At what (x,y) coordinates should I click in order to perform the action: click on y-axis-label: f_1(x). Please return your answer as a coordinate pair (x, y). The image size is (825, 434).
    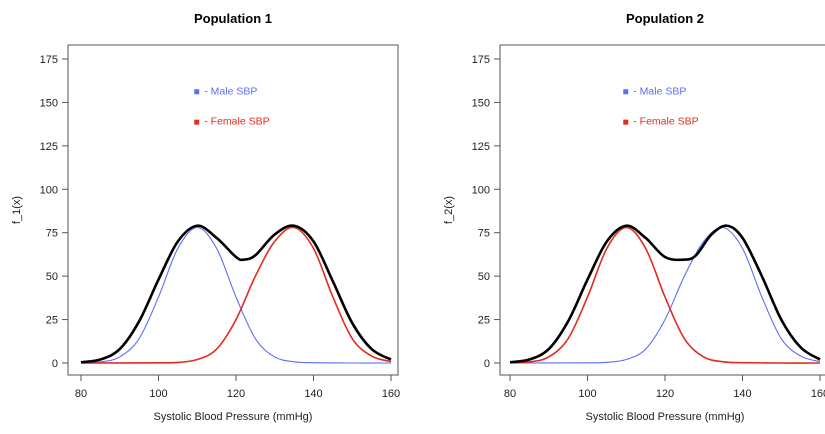
    Looking at the image, I should click on (17, 210).